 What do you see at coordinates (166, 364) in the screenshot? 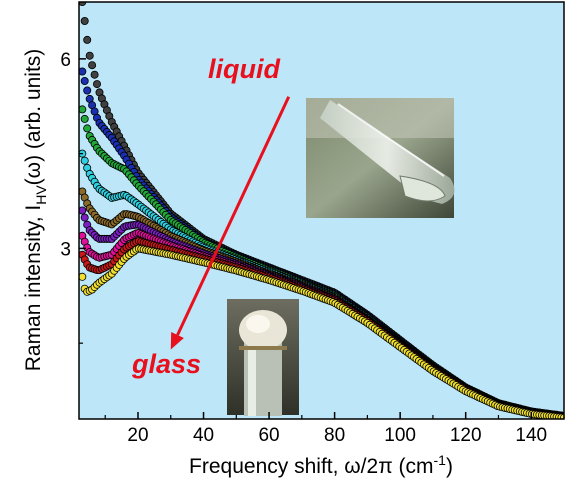
I see `annotation-glass: glass` at bounding box center [166, 364].